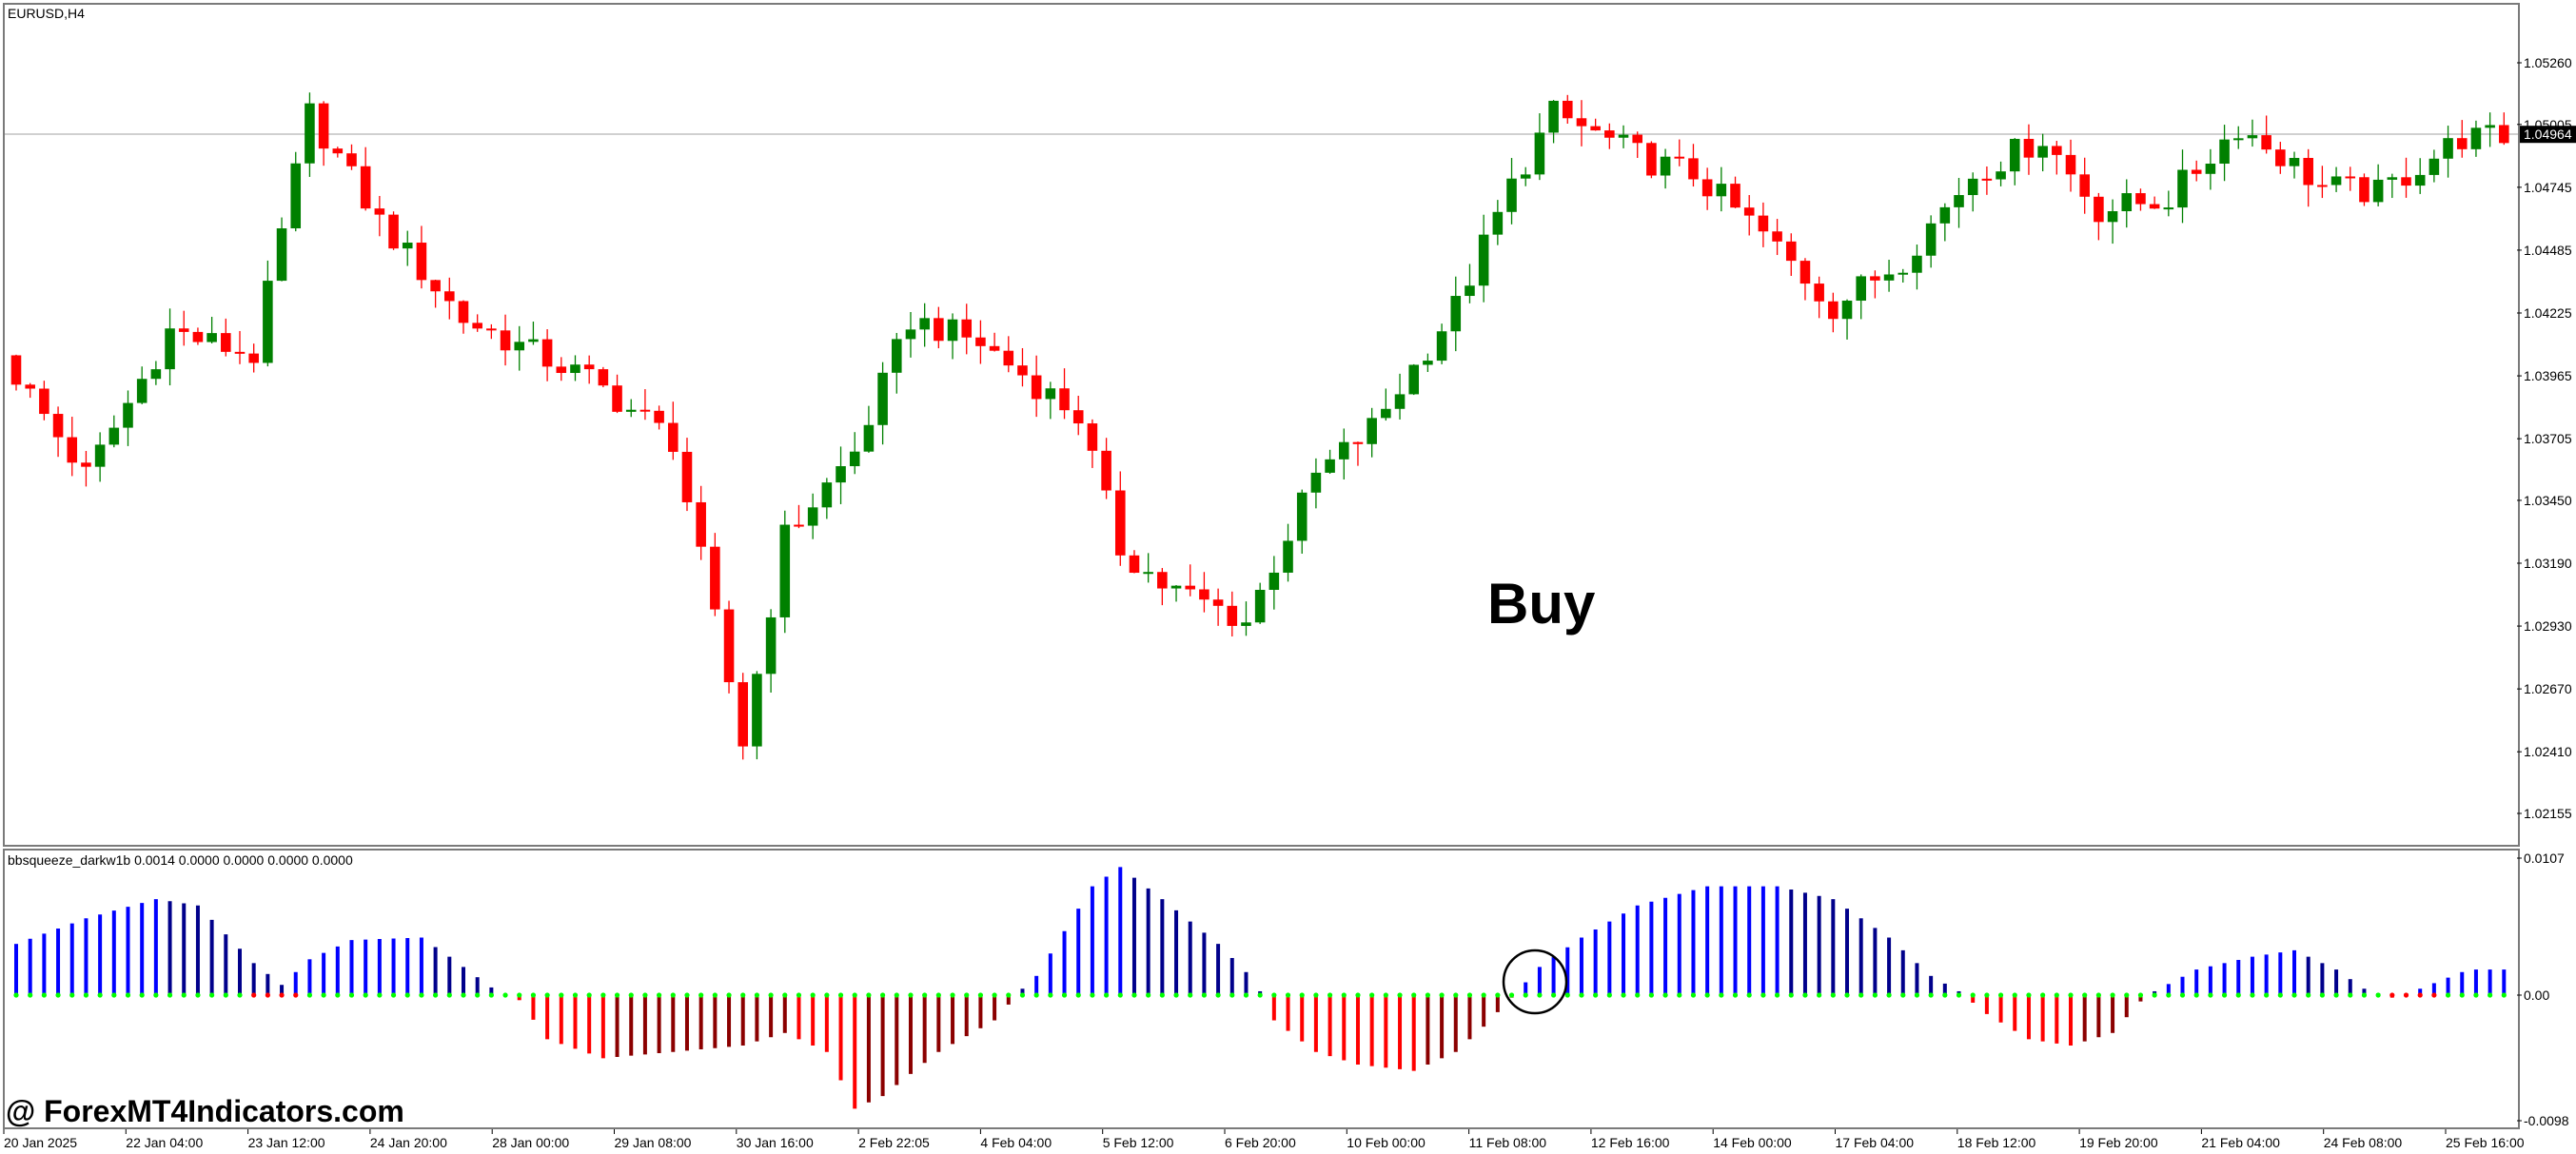 The height and width of the screenshot is (1154, 2576). What do you see at coordinates (2548, 135) in the screenshot?
I see `current-price-tag` at bounding box center [2548, 135].